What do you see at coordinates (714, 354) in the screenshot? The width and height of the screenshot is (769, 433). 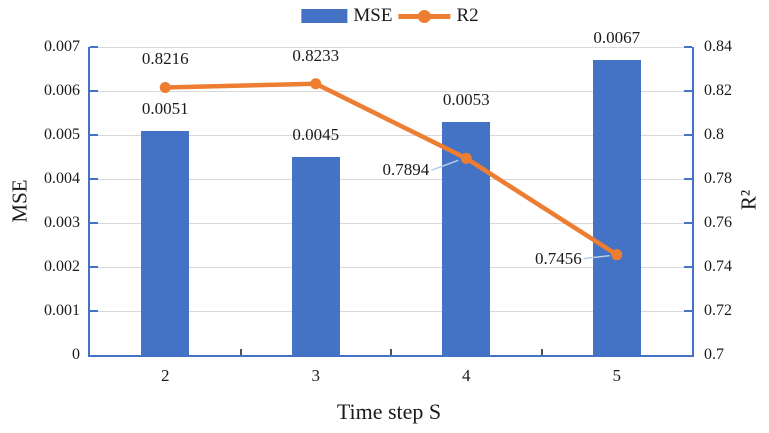 I see `right-tick-label: 0.7` at bounding box center [714, 354].